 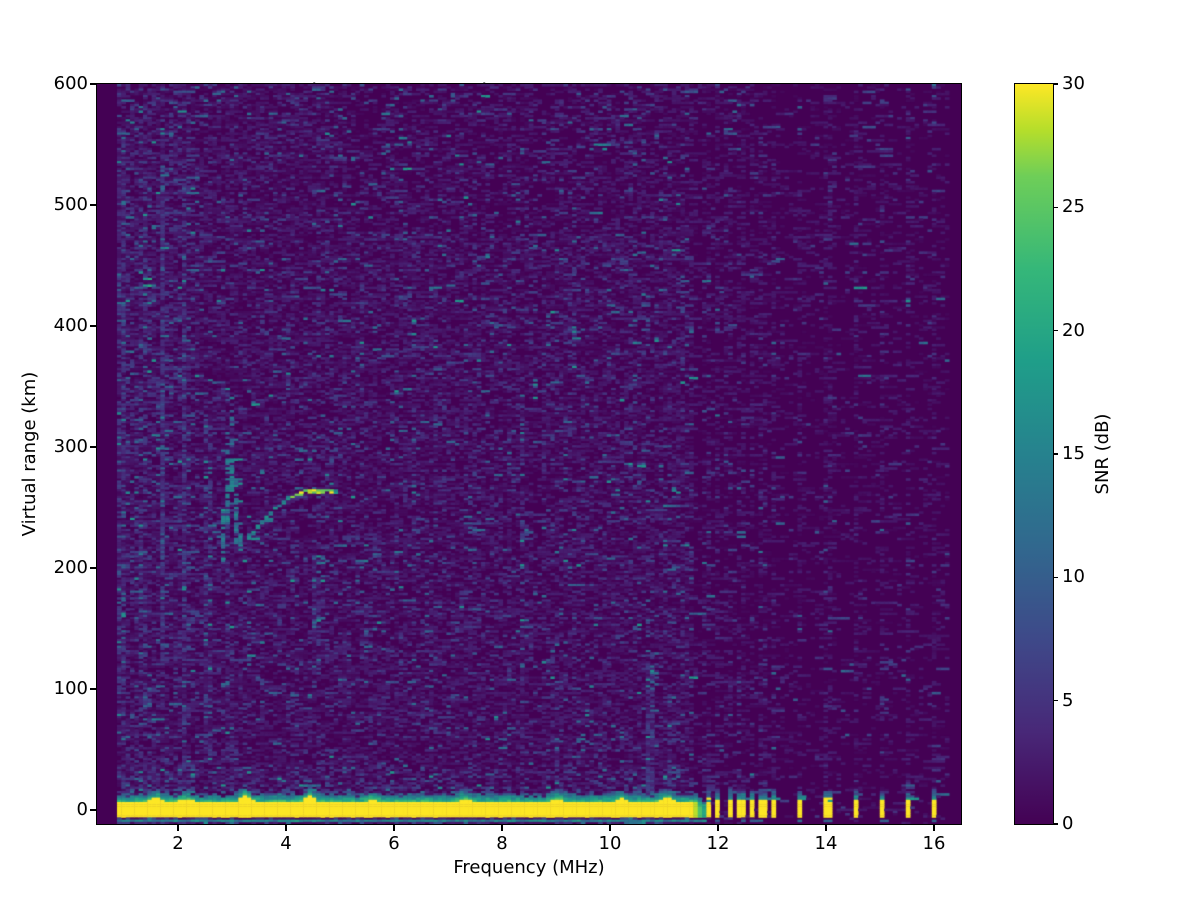 I want to click on x-tick-label: 4, so click(x=286, y=843).